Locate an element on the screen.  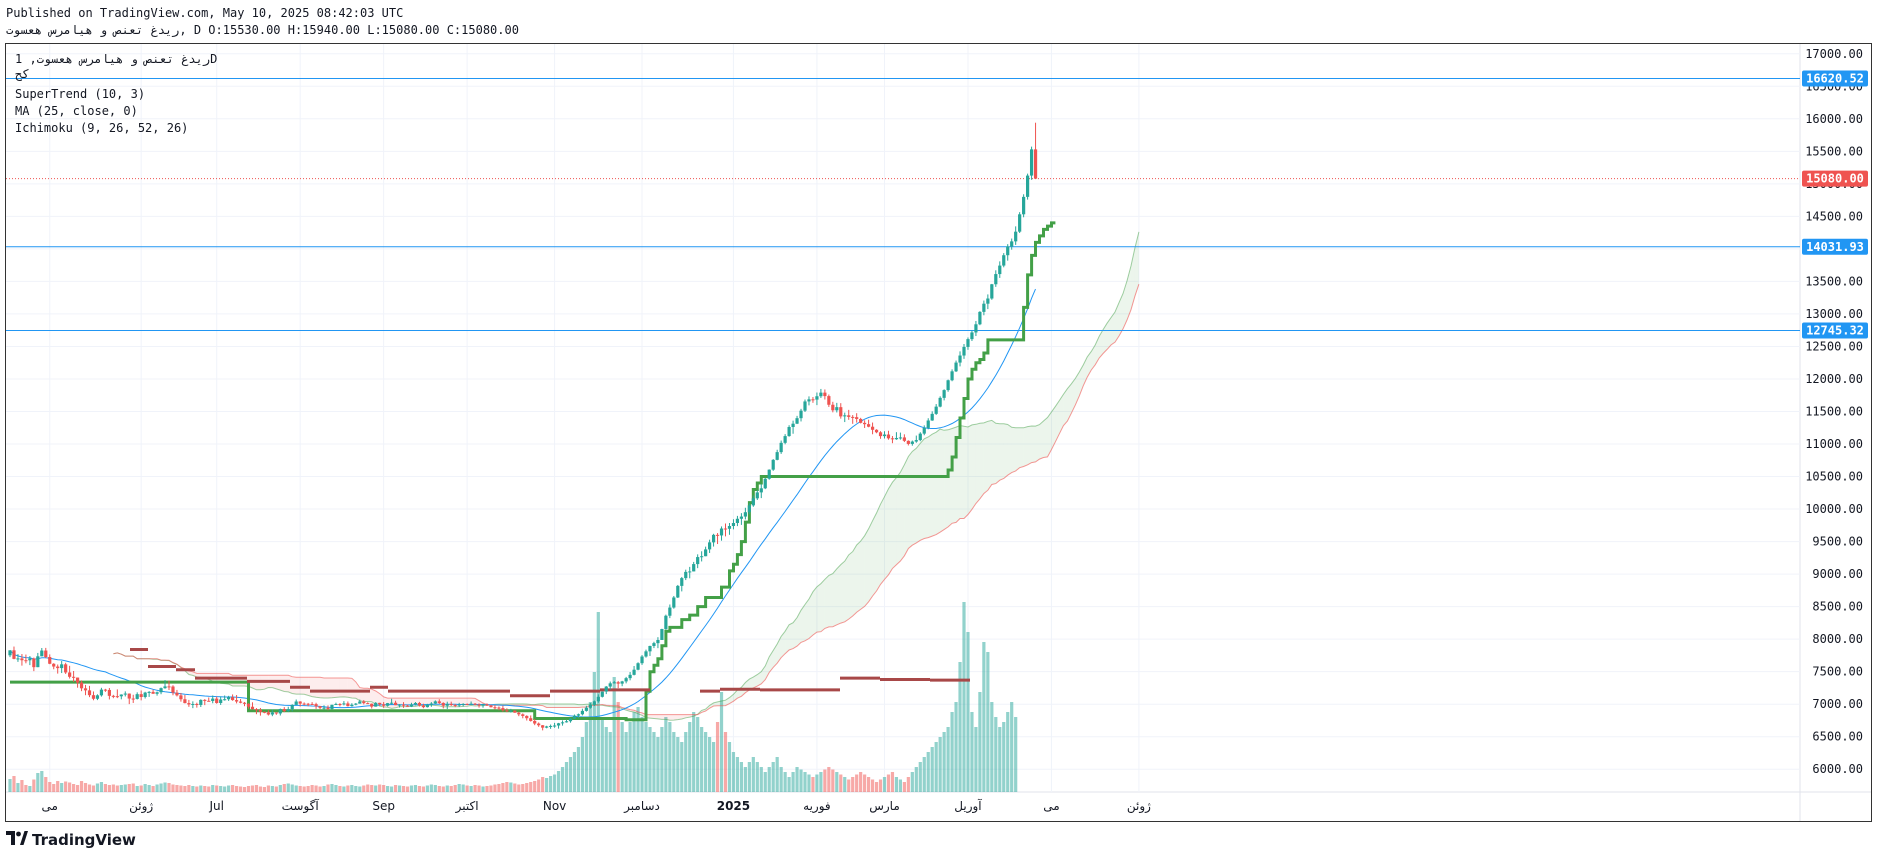
y-tick-label: 9000.00 is located at coordinates (1837, 574).